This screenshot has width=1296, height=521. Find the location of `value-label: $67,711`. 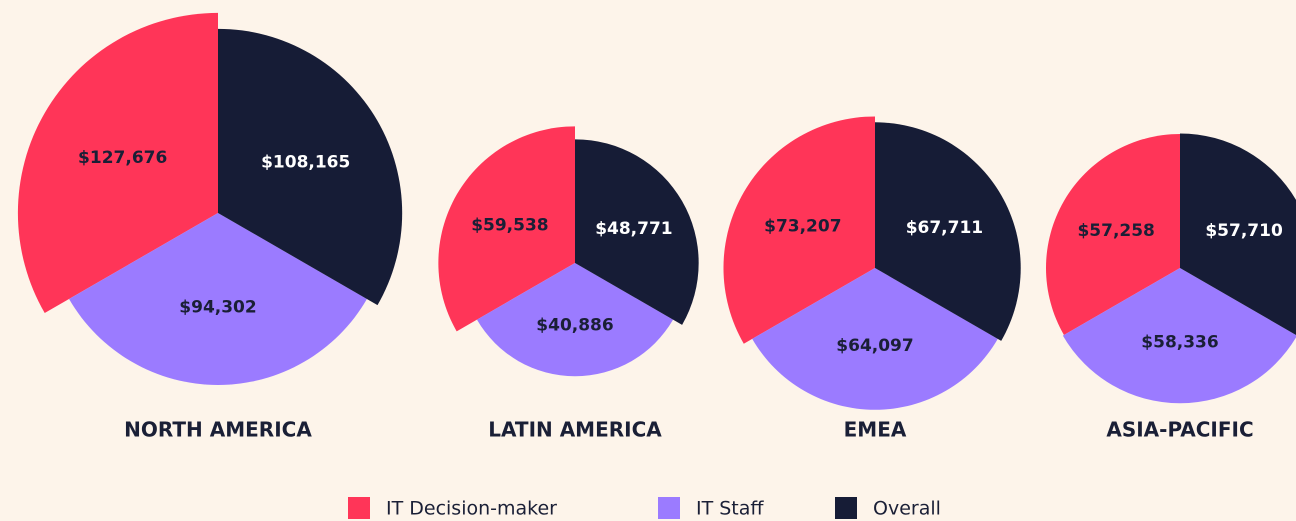

value-label: $67,711 is located at coordinates (944, 228).